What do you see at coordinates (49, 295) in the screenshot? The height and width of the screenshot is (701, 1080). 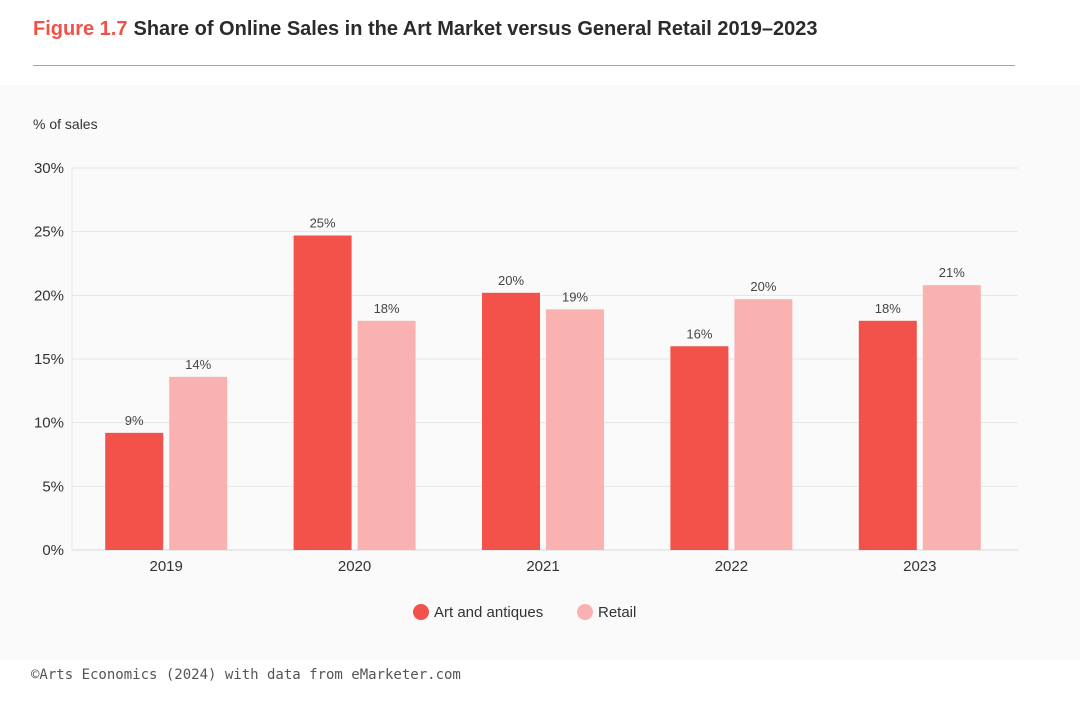 I see `y-tick-label: 20%` at bounding box center [49, 295].